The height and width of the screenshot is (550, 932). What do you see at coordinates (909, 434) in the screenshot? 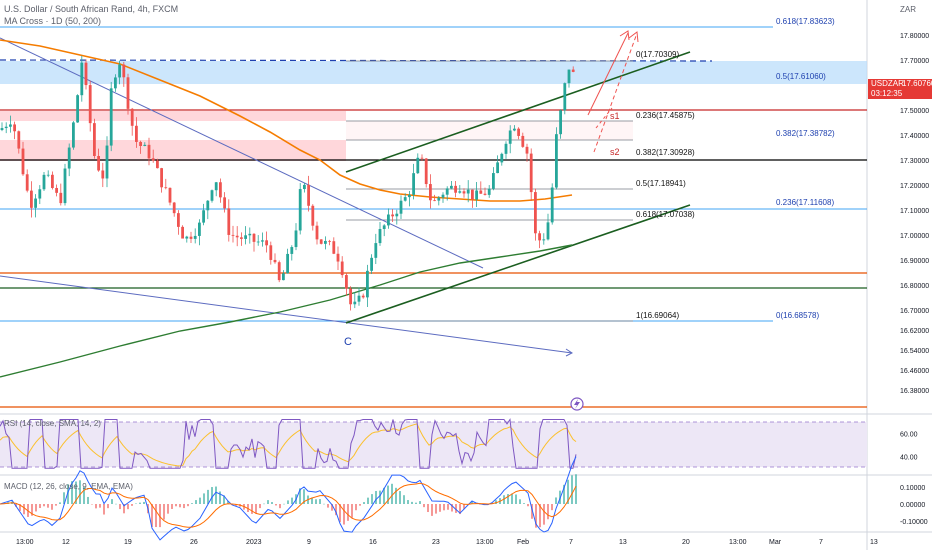
I see `rsi-tick-label: 60.00` at bounding box center [909, 434].